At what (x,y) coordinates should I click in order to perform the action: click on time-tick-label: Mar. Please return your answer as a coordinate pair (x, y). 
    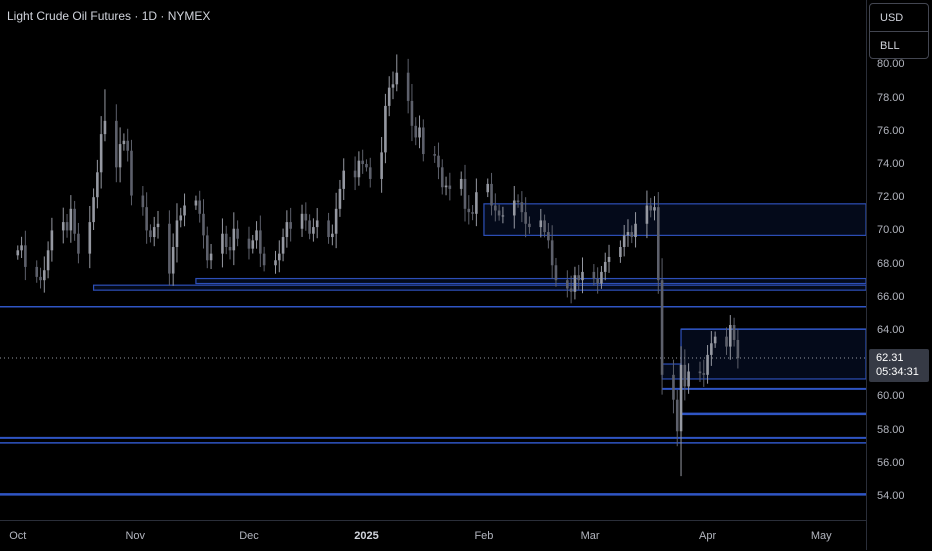
    Looking at the image, I should click on (590, 536).